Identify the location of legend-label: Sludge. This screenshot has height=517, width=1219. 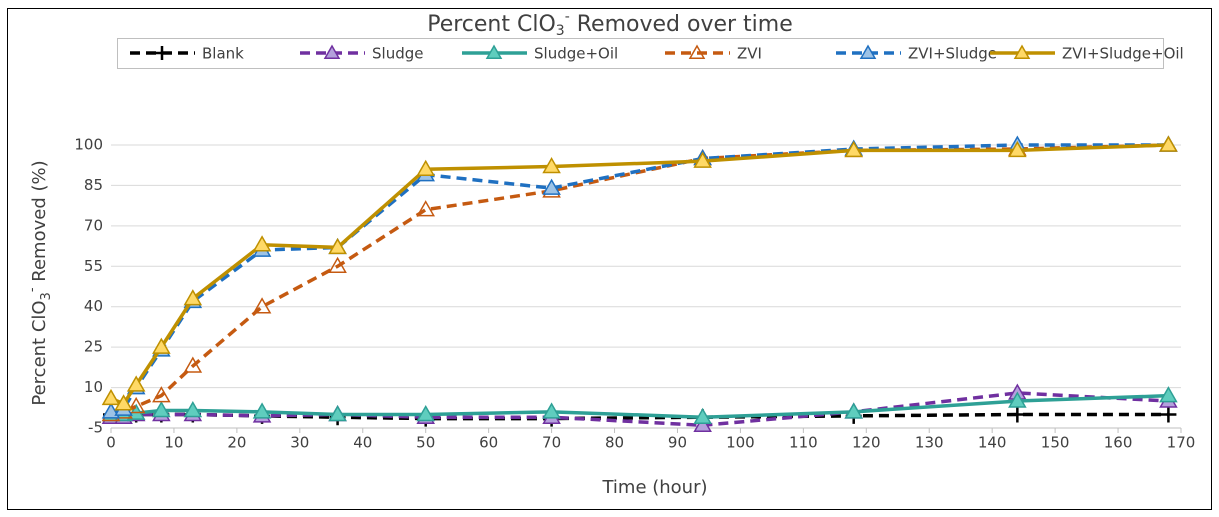
(397, 54).